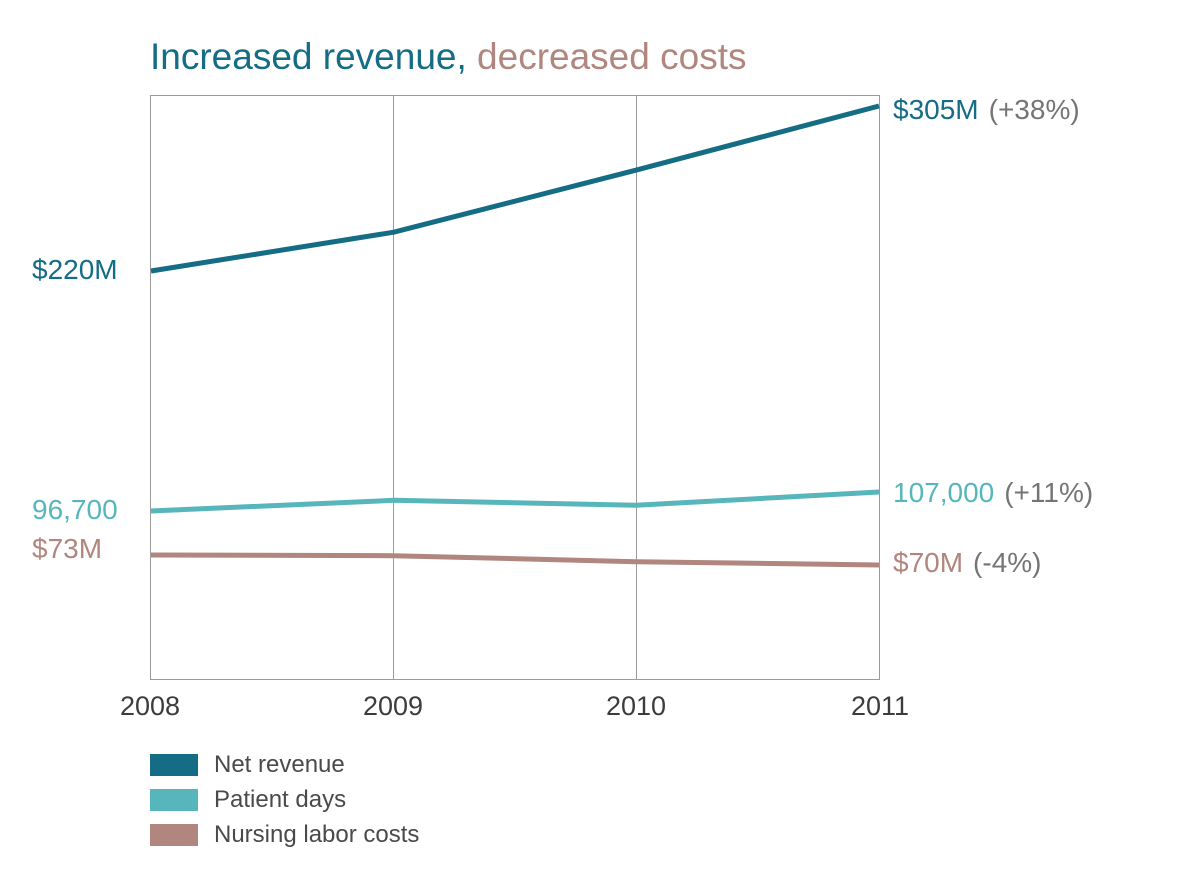 Image resolution: width=1185 pixels, height=888 pixels. What do you see at coordinates (636, 706) in the screenshot?
I see `x-axis-label-2010: 2010` at bounding box center [636, 706].